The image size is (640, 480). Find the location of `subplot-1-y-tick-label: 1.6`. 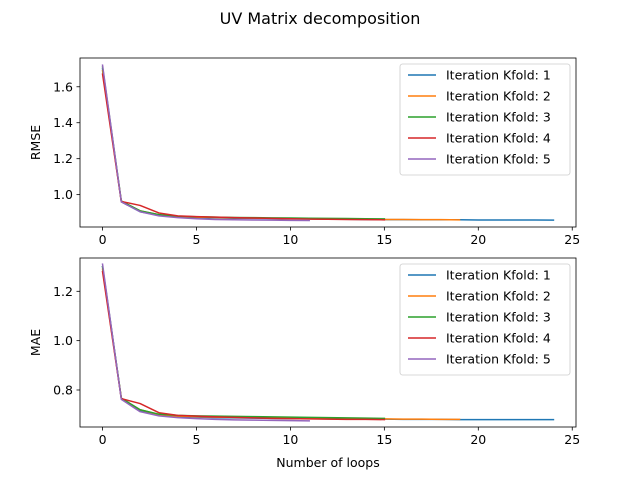

subplot-1-y-tick-label: 1.6 is located at coordinates (63, 86).